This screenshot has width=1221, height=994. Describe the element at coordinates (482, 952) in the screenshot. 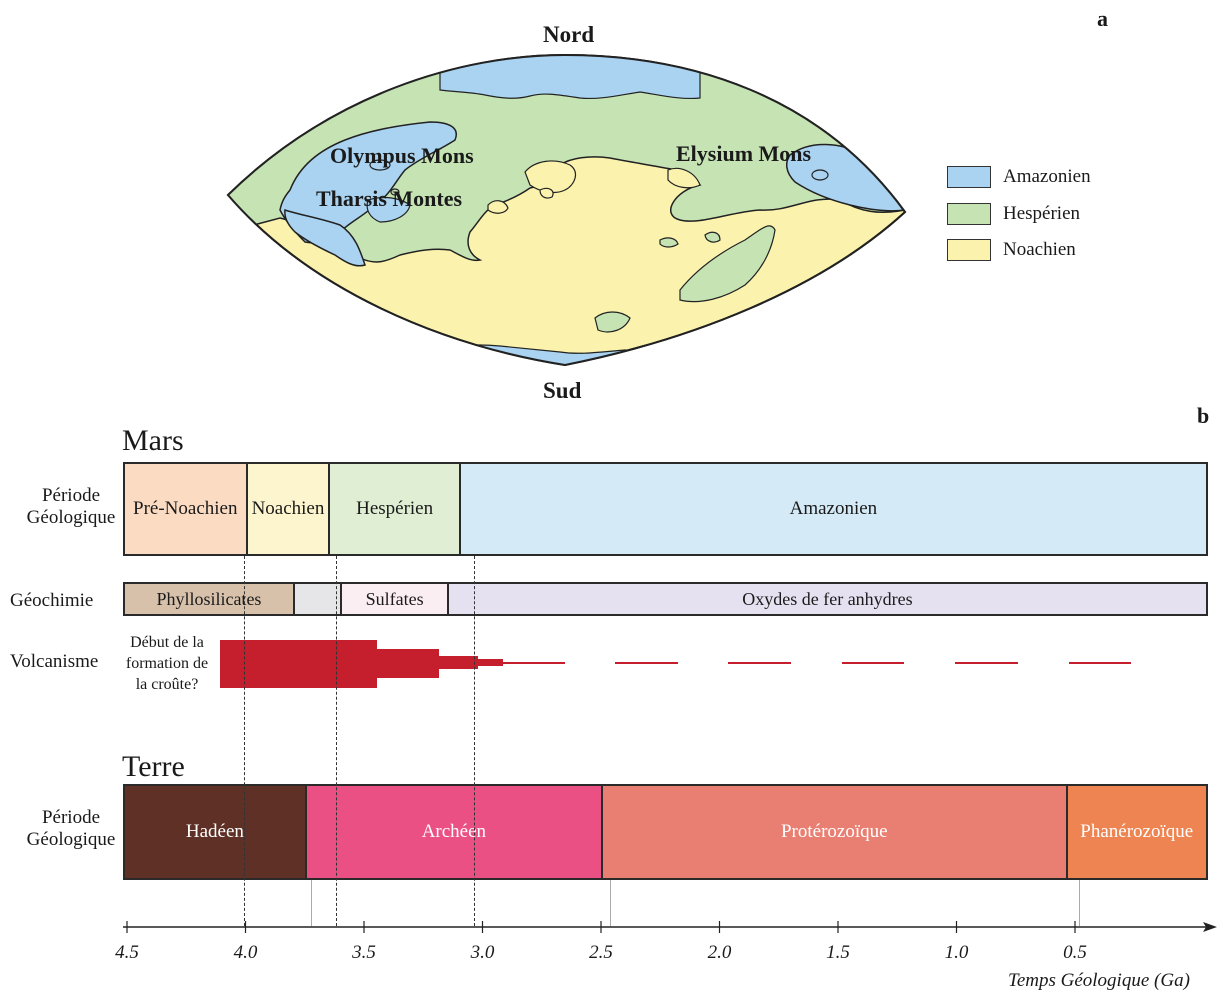

I see `axis-tick-label: 3.0` at that location.